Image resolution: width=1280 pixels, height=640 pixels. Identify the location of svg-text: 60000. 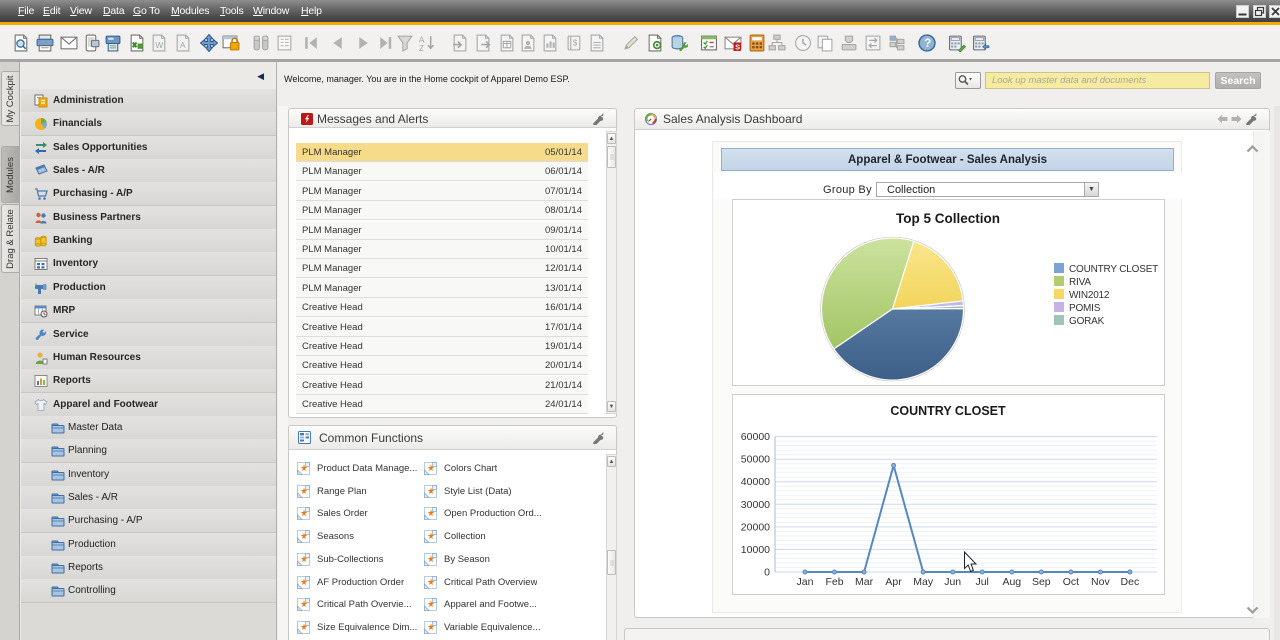
(755, 437).